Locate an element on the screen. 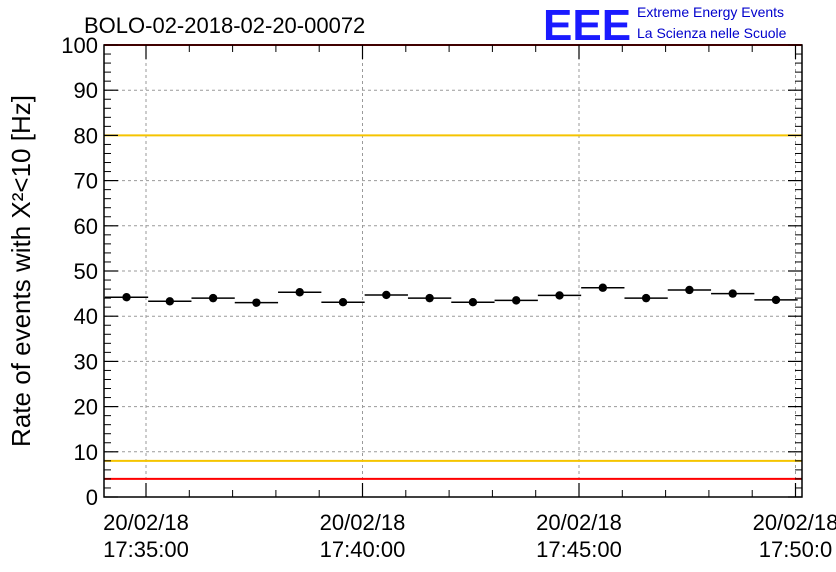  x-tick-label-time: 17:35:00 is located at coordinates (146, 549).